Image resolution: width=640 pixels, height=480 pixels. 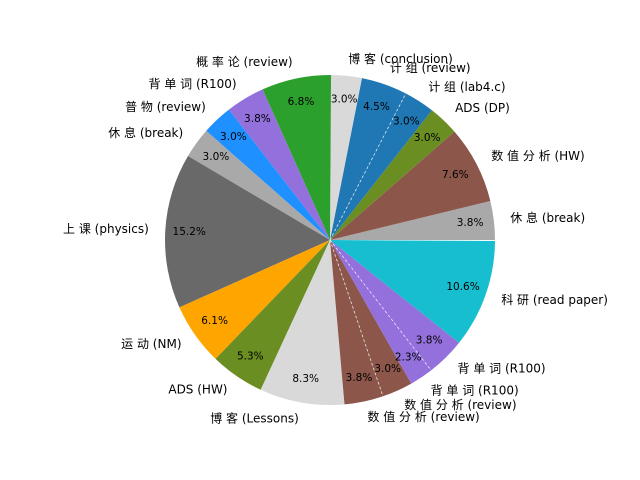 I want to click on slice-label: 计 组 (lab4.c), so click(x=466, y=87).